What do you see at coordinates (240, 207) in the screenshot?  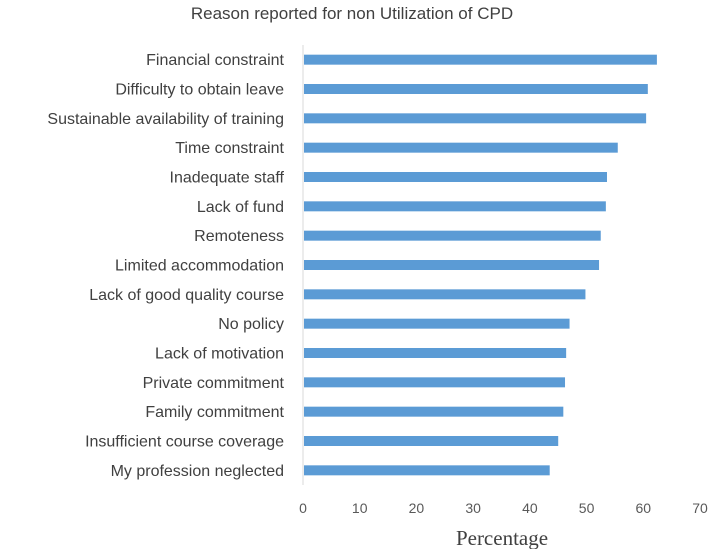 I see `category-label: Lack of fund` at bounding box center [240, 207].